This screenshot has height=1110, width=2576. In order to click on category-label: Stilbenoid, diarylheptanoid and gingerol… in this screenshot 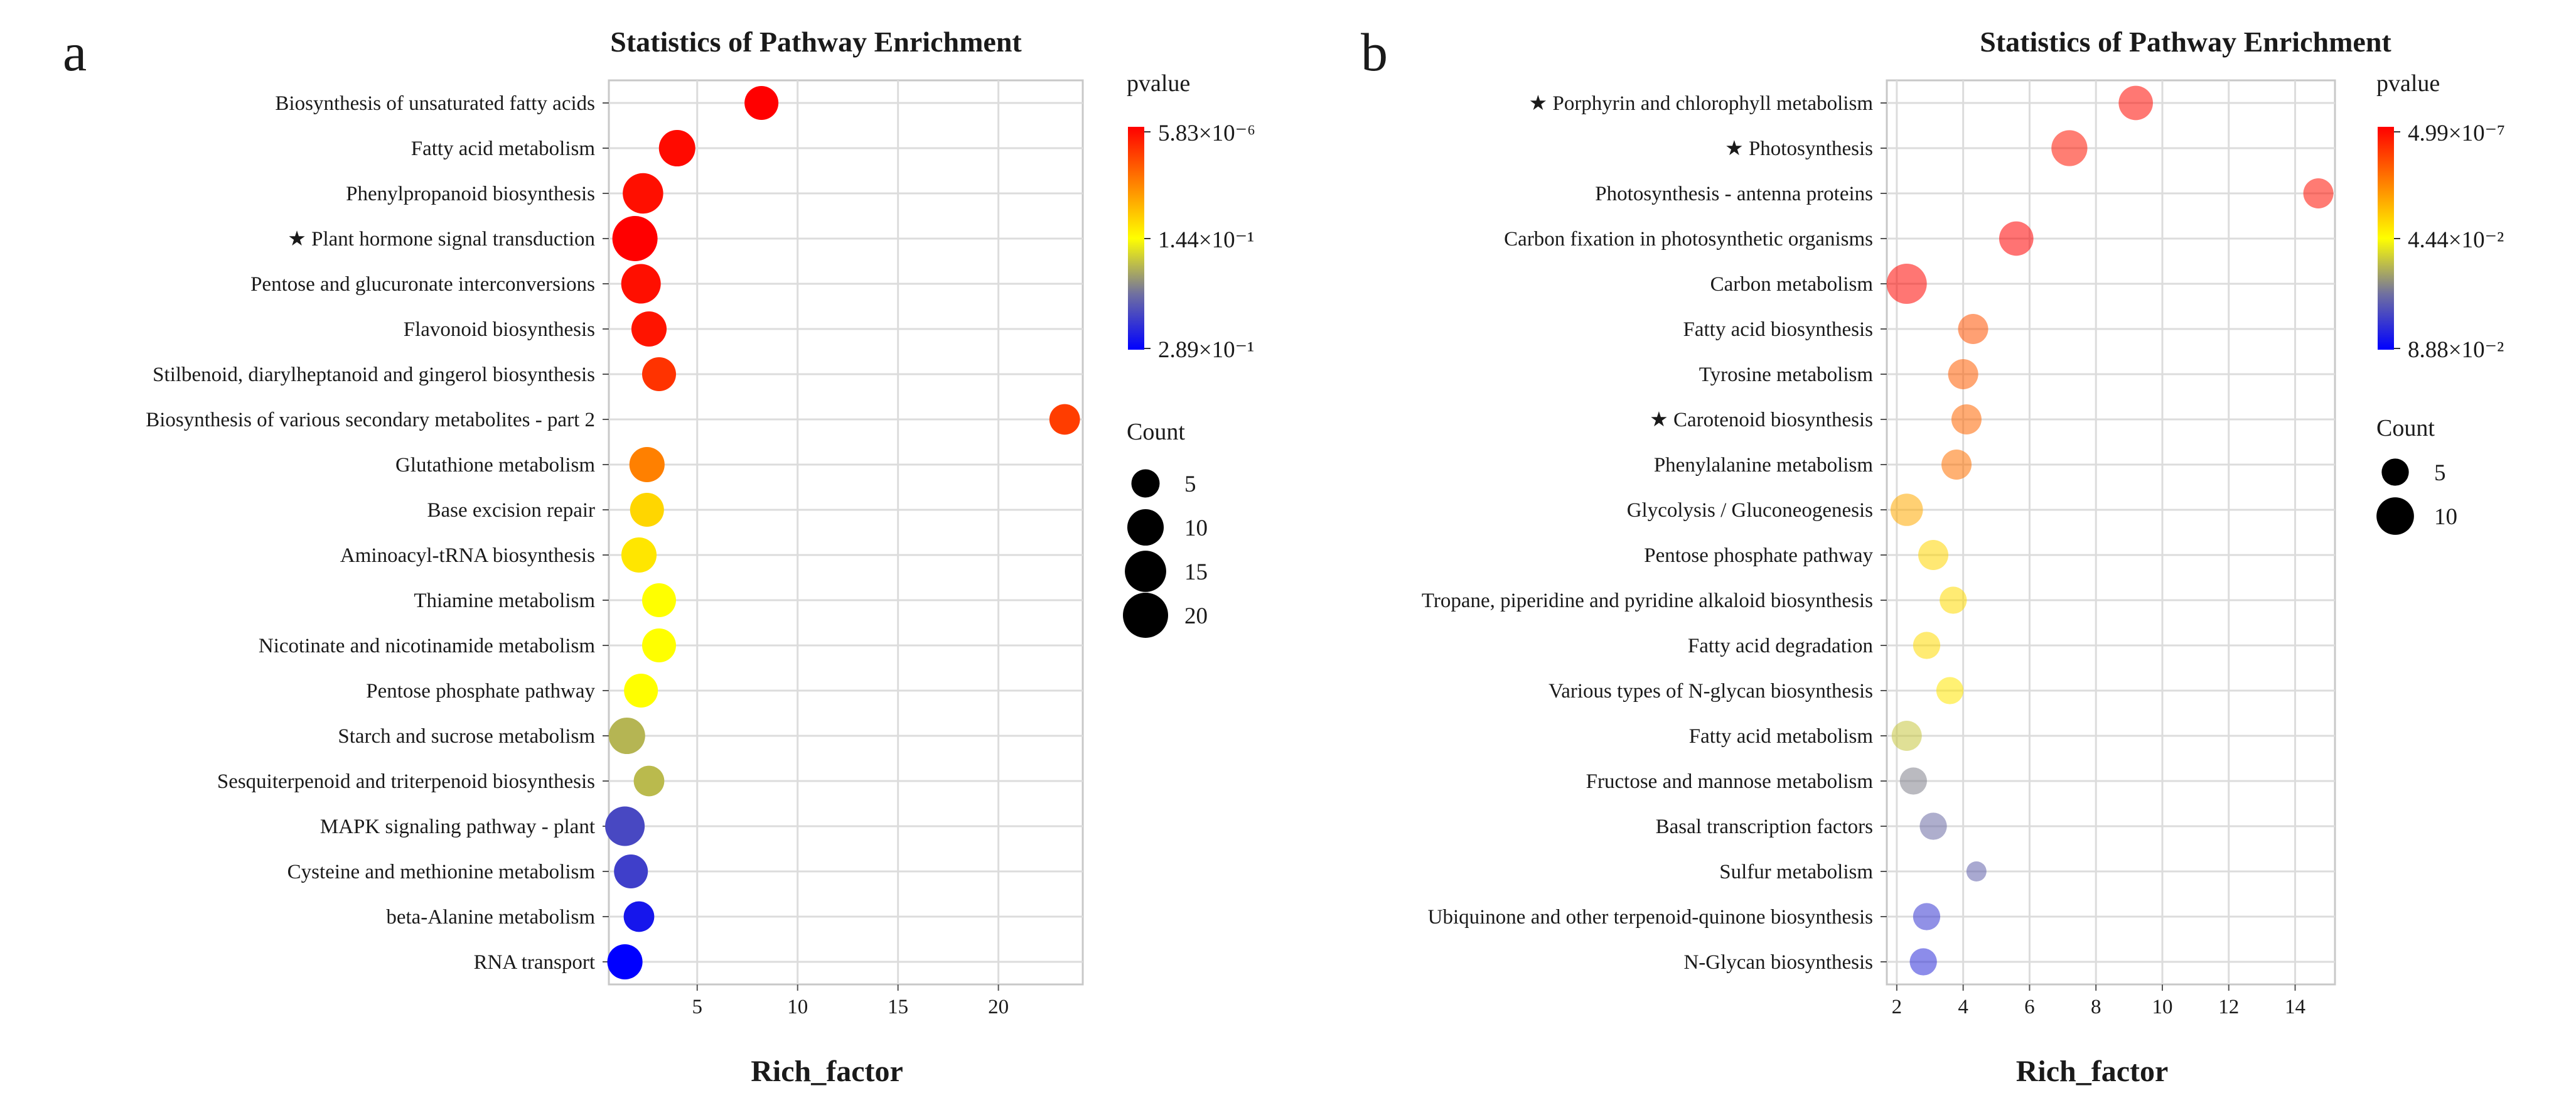, I will do `click(374, 375)`.